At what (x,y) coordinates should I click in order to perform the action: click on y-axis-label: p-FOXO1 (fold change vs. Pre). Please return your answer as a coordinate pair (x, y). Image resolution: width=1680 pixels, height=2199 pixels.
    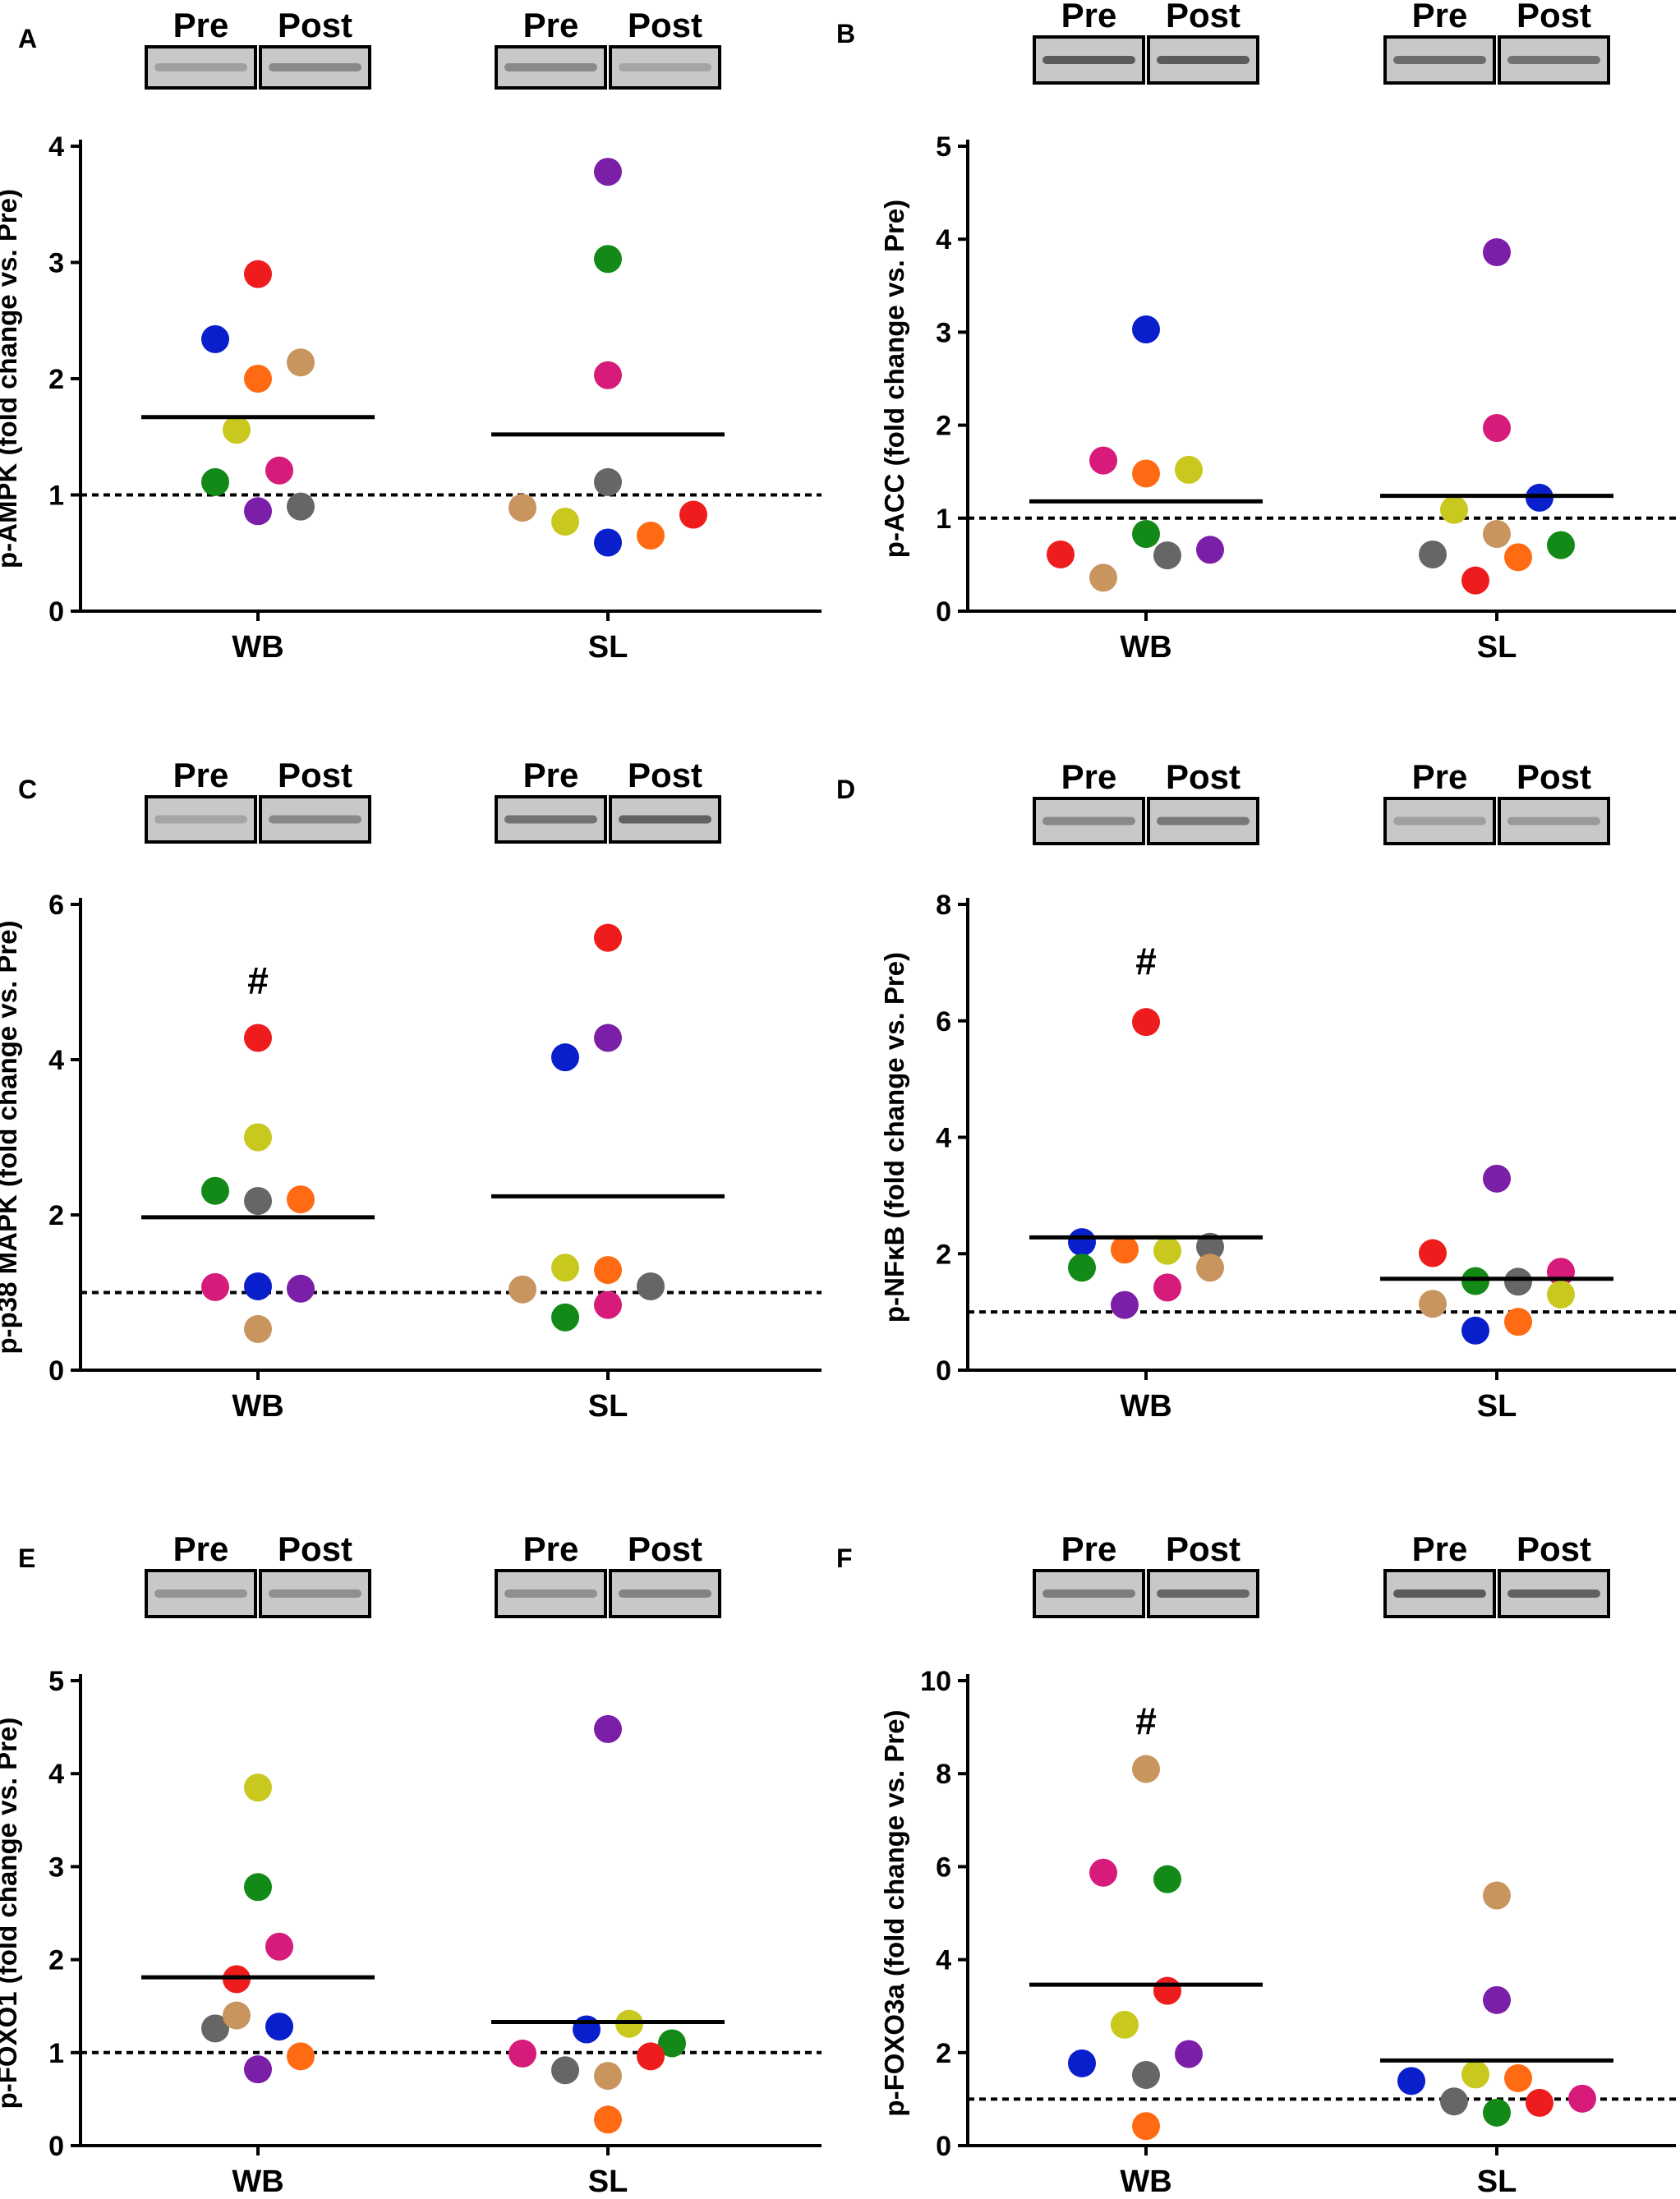
    Looking at the image, I should click on (11, 1913).